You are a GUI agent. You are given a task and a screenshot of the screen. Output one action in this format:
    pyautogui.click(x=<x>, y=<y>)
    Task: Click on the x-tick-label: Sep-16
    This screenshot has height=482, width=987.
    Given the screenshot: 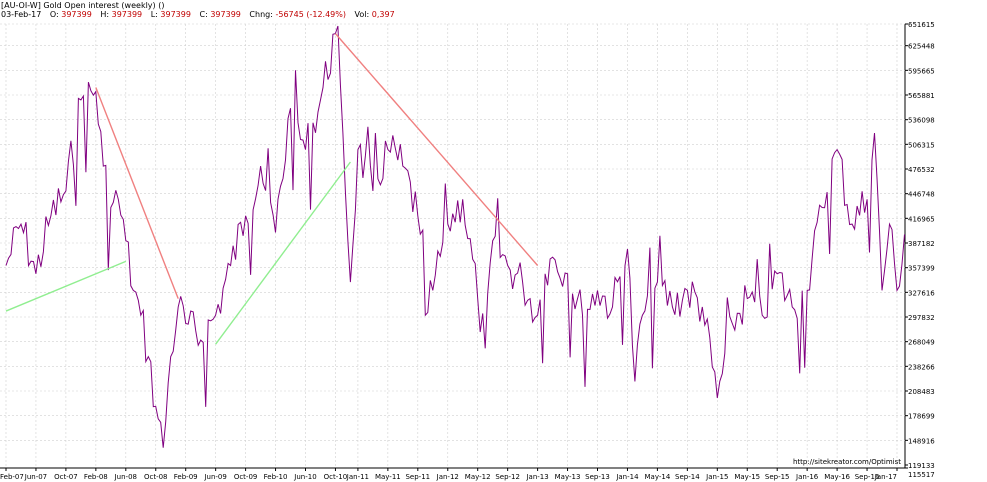 What is the action you would take?
    pyautogui.click(x=867, y=477)
    